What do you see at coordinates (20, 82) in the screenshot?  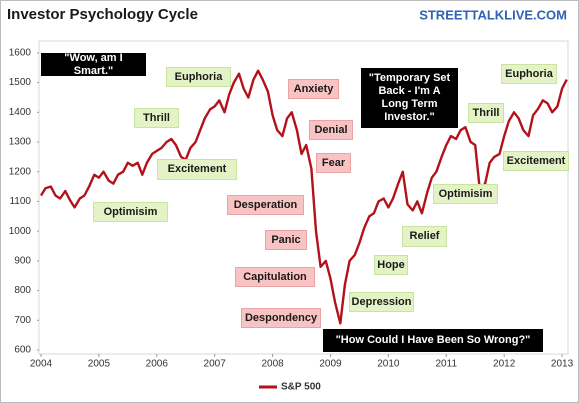 I see `y-tick-label: 1500` at bounding box center [20, 82].